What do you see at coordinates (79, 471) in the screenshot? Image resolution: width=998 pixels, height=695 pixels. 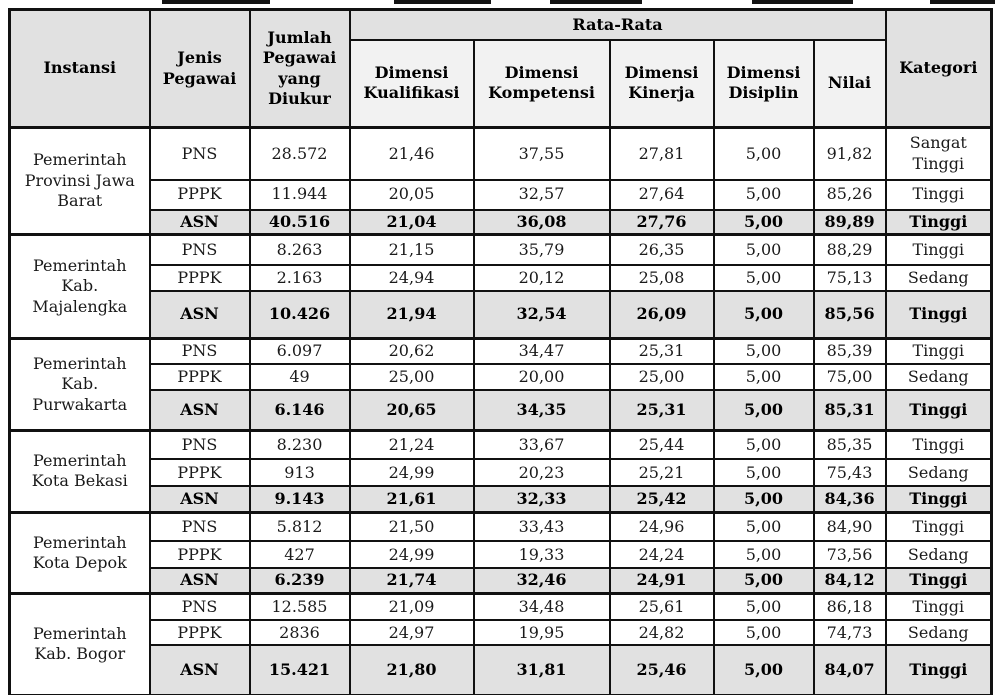 I see `instansi-cell: Pemerintah Kota Bekasi` at bounding box center [79, 471].